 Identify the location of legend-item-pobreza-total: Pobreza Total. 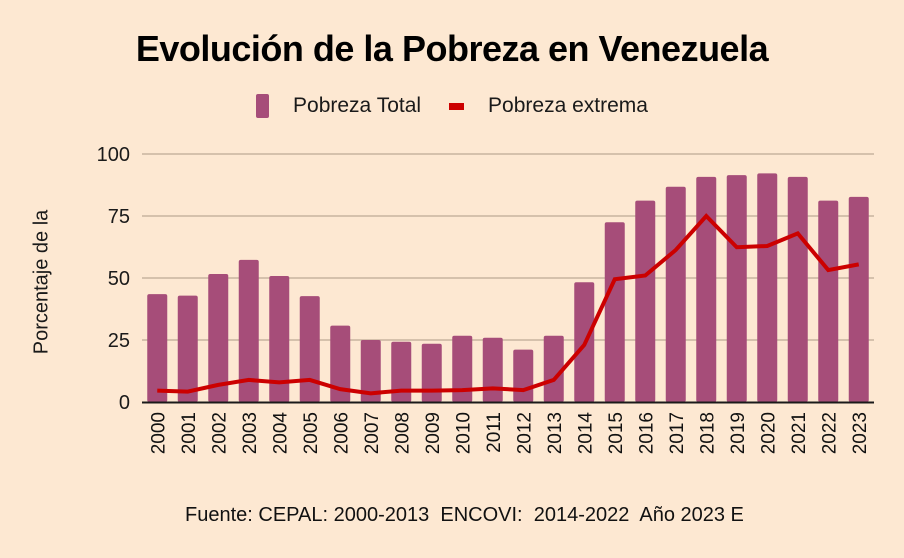
(338, 106).